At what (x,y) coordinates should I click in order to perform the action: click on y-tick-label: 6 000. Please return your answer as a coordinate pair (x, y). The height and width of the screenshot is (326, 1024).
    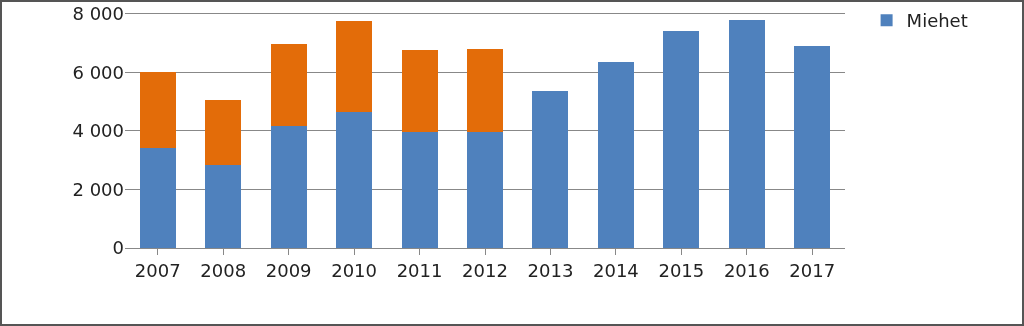
    Looking at the image, I should click on (98, 72).